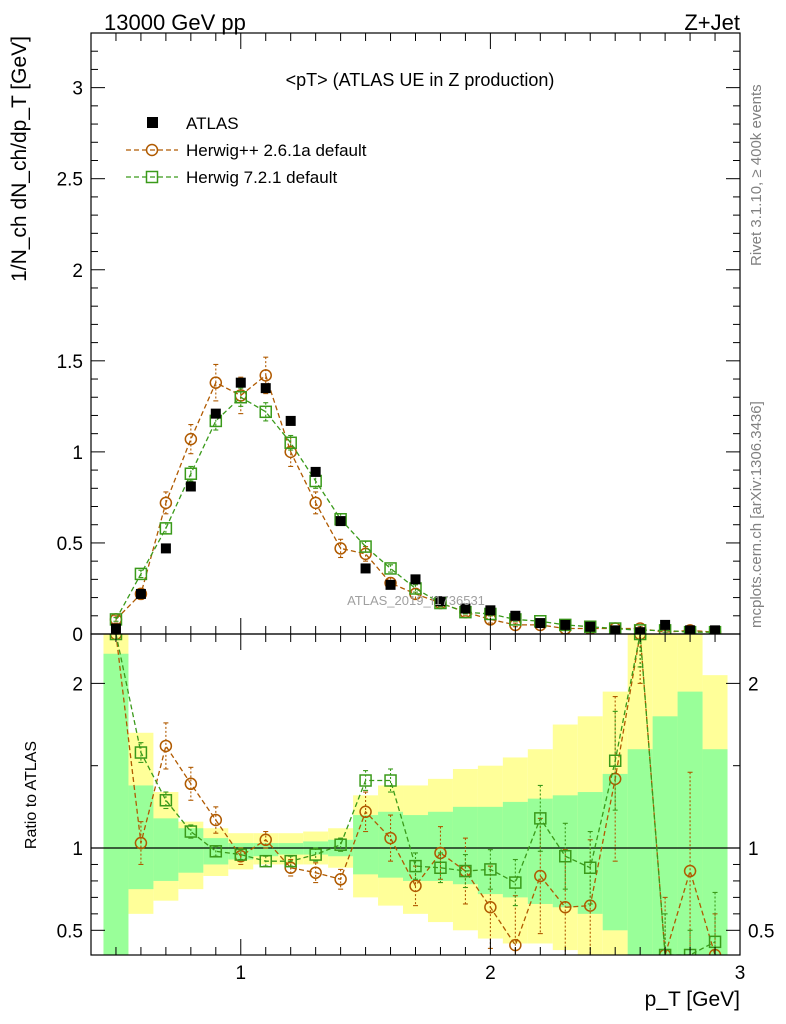  I want to click on ratio-y-tick-label-right: 2, so click(753, 684).